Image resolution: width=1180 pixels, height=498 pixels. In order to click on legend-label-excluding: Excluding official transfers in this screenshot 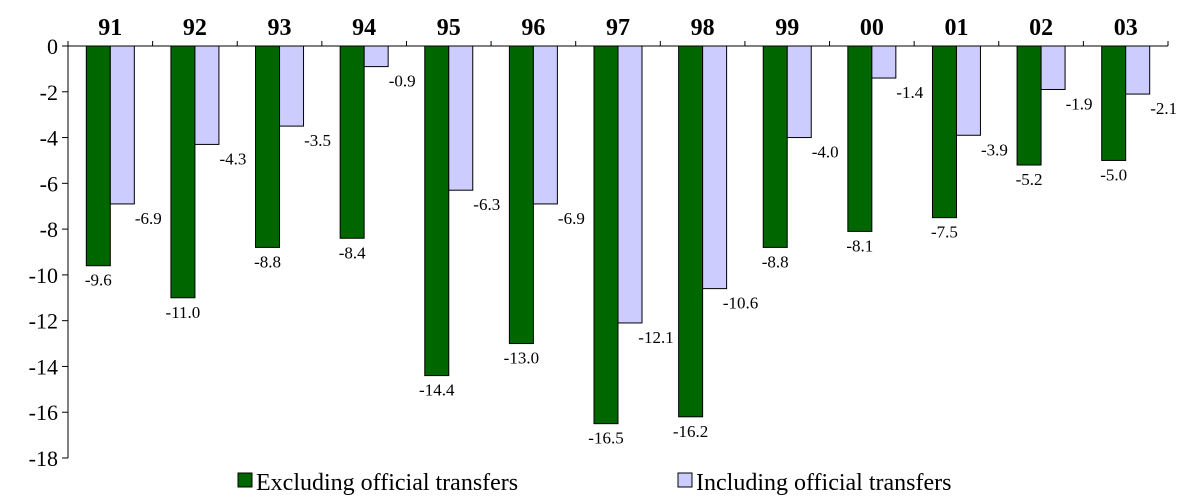, I will do `click(387, 483)`.